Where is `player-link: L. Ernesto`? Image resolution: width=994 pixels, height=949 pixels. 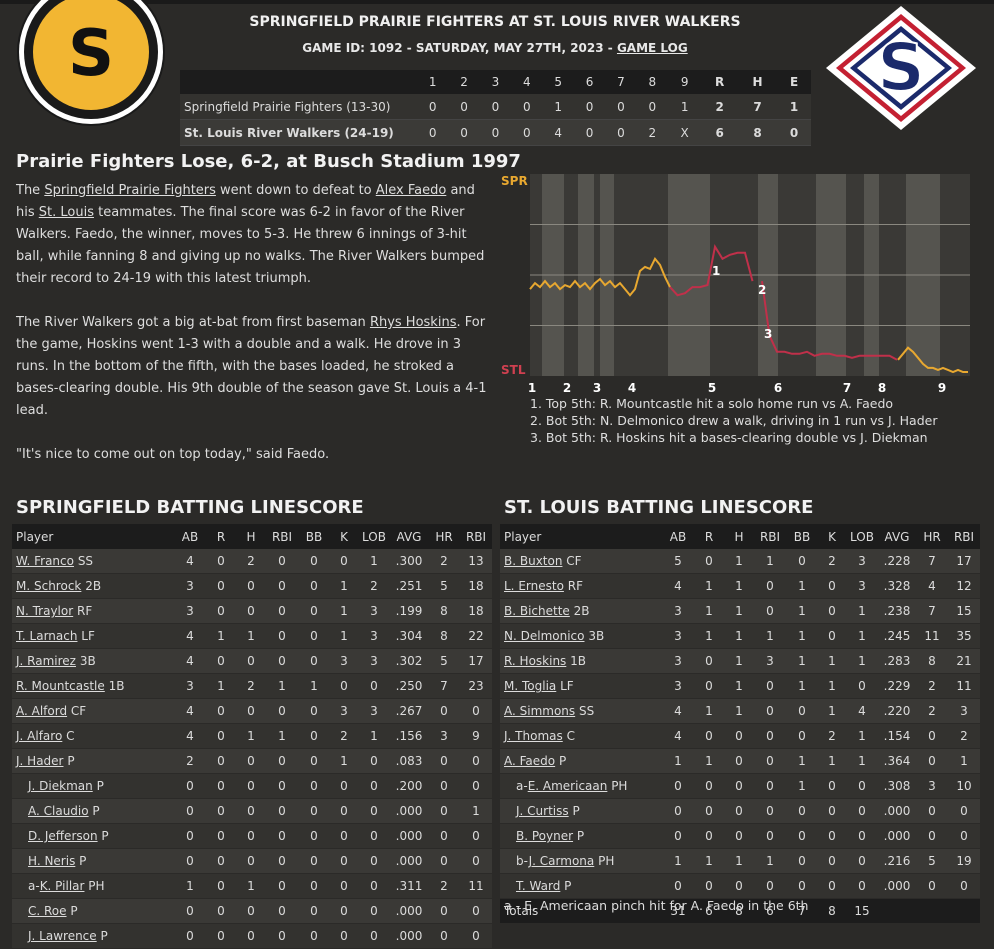
player-link: L. Ernesto is located at coordinates (534, 586).